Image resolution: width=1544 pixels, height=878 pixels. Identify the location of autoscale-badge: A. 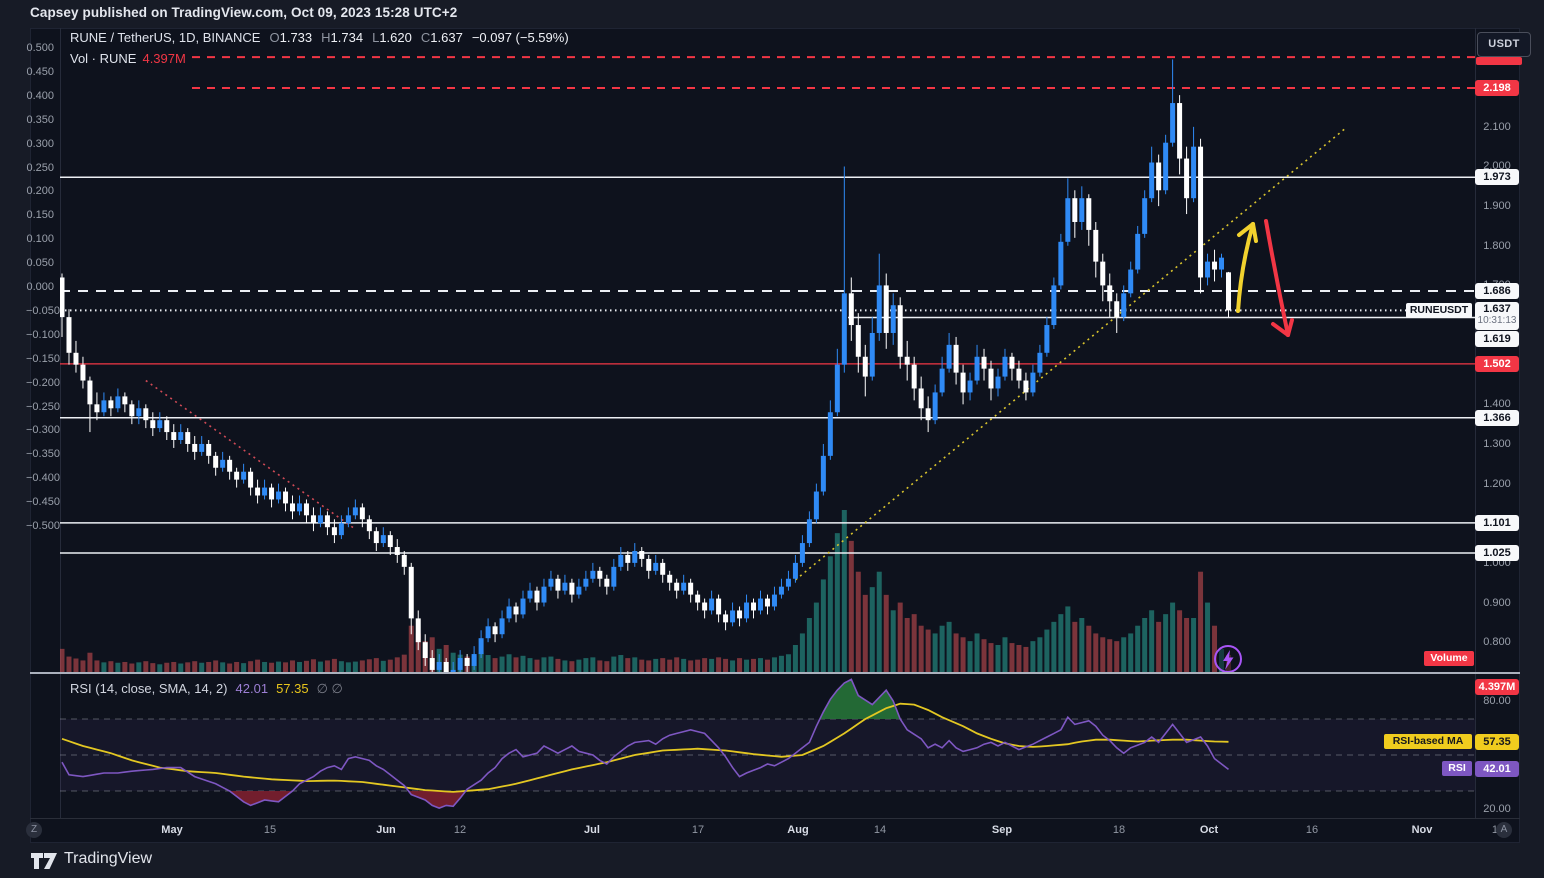
(1504, 830).